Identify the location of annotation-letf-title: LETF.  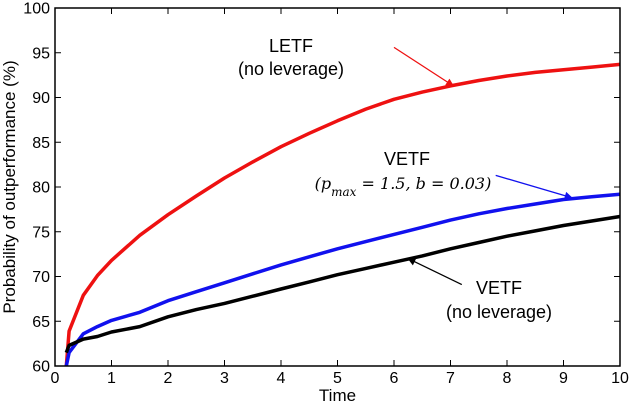
(291, 46).